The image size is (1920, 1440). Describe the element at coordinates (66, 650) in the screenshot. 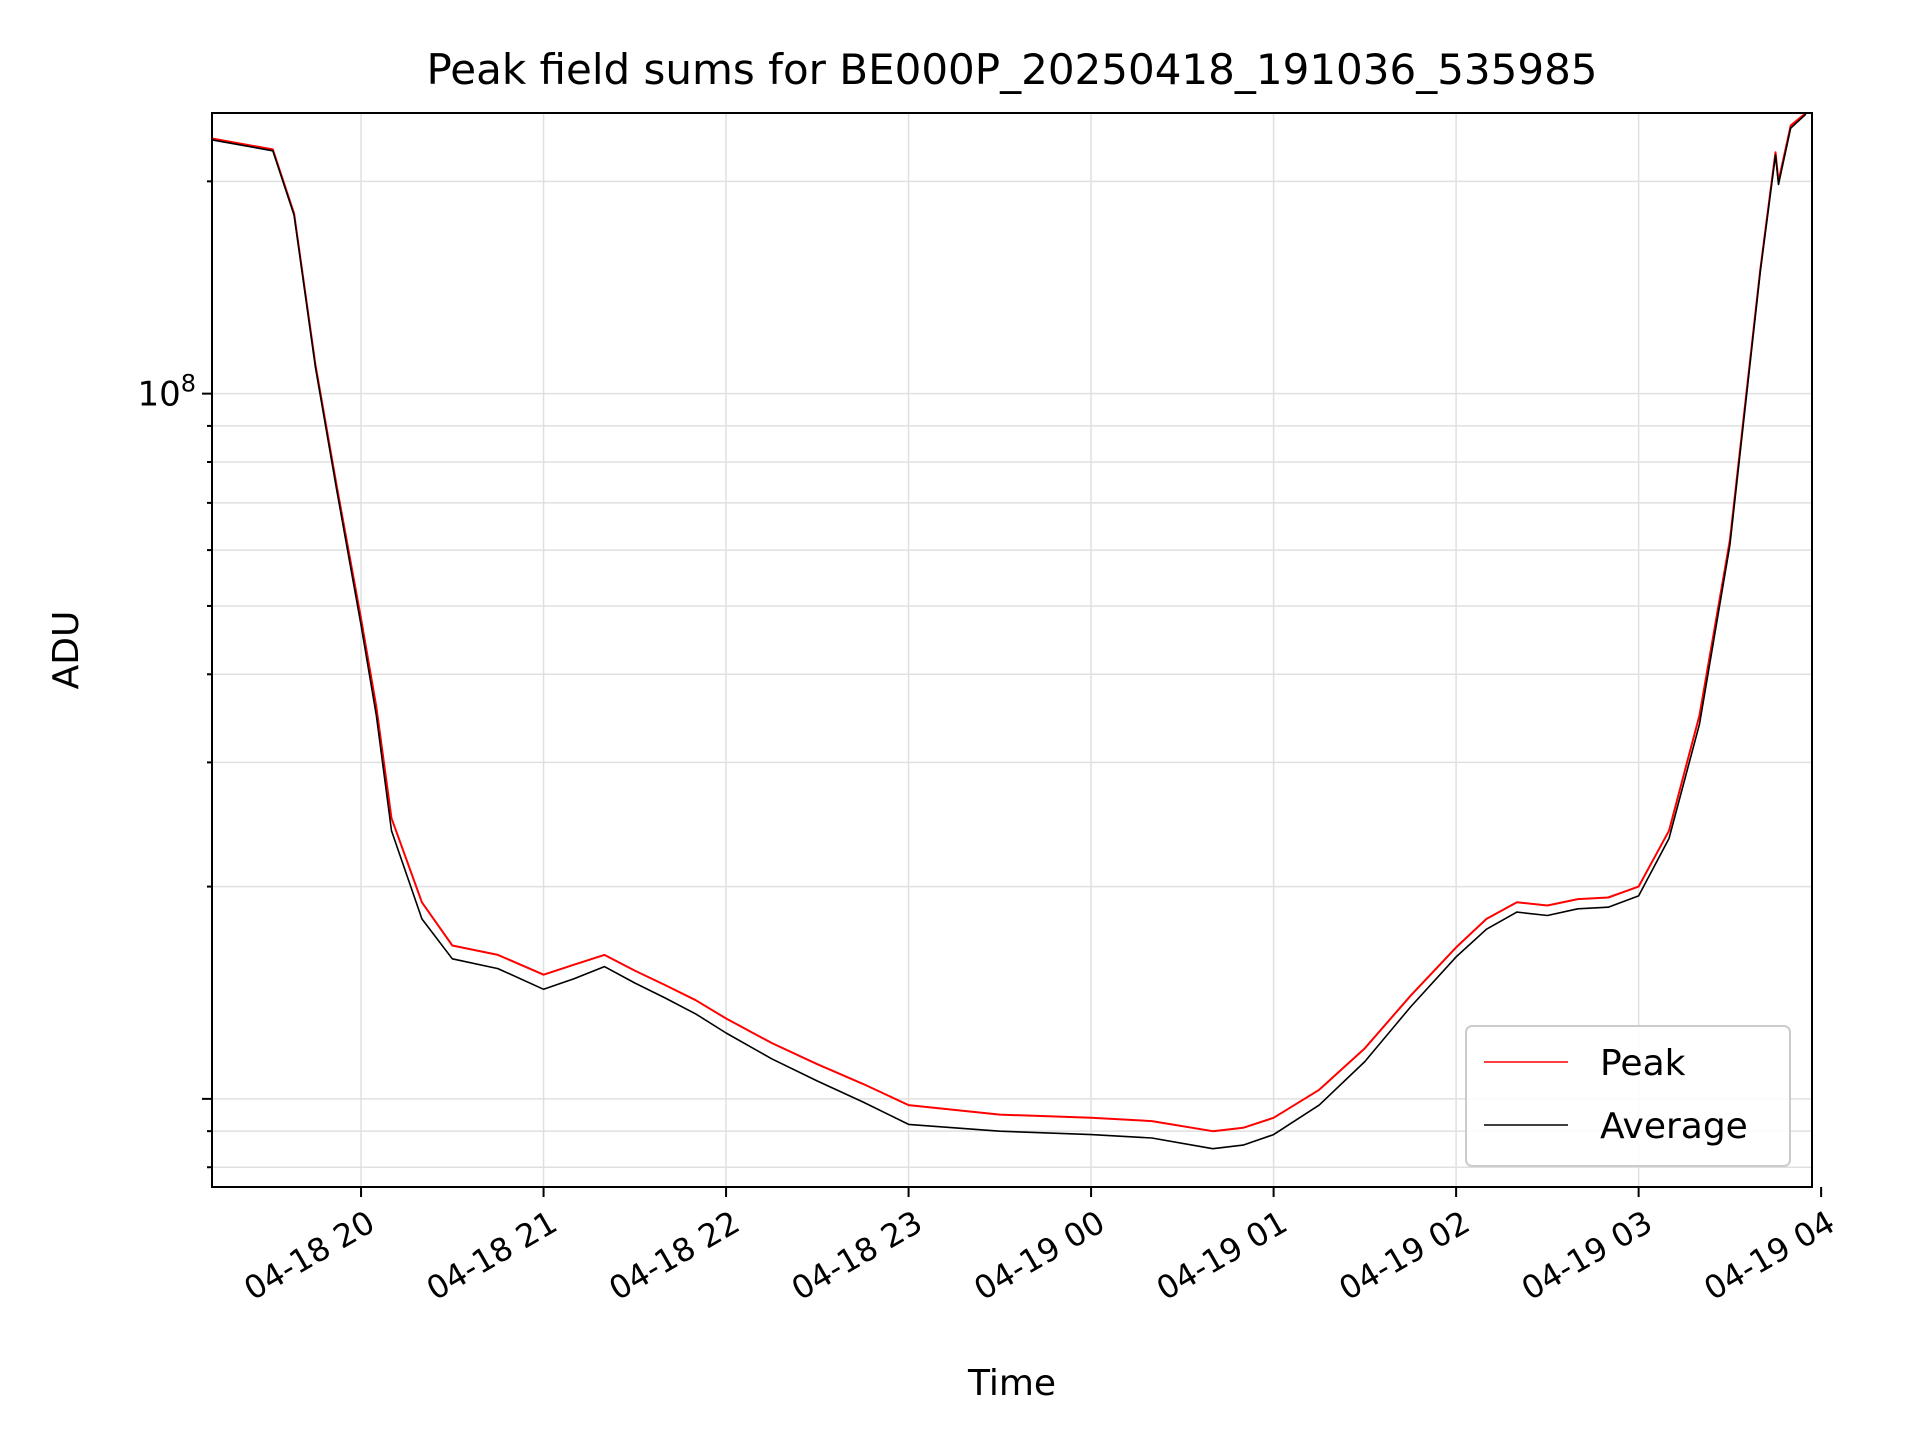

I see `y-axis-label: ADU` at that location.